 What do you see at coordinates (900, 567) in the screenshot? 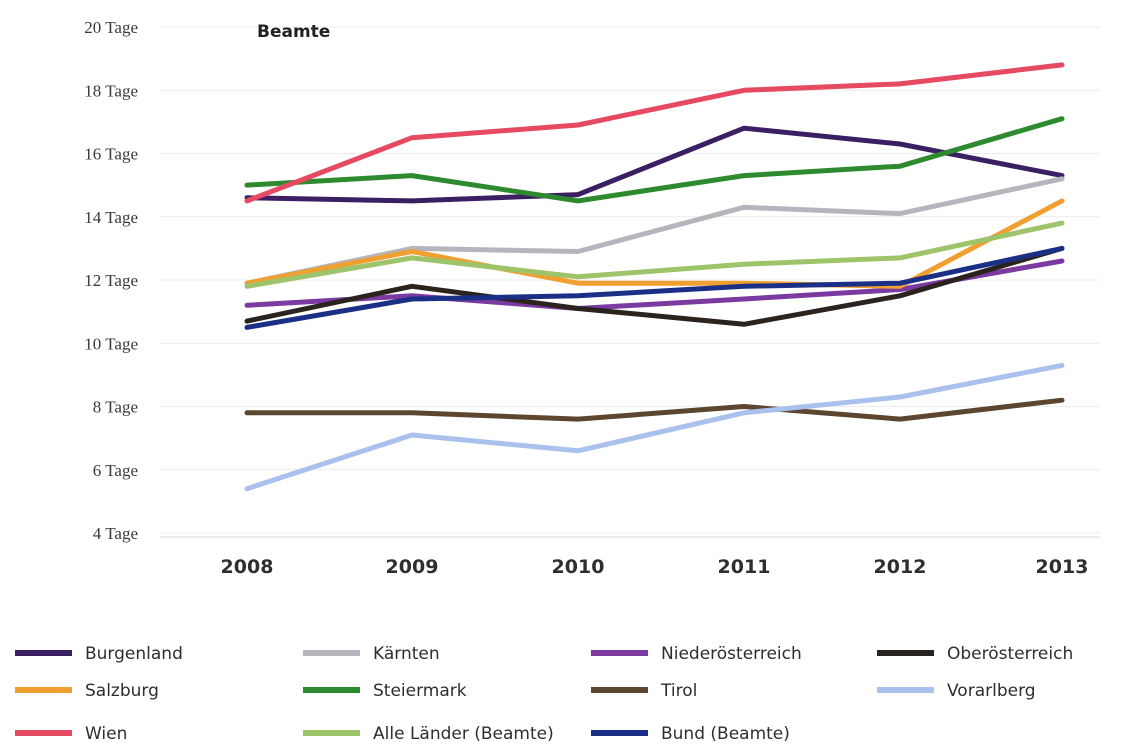
I see `x-tick-label: 2012` at bounding box center [900, 567].